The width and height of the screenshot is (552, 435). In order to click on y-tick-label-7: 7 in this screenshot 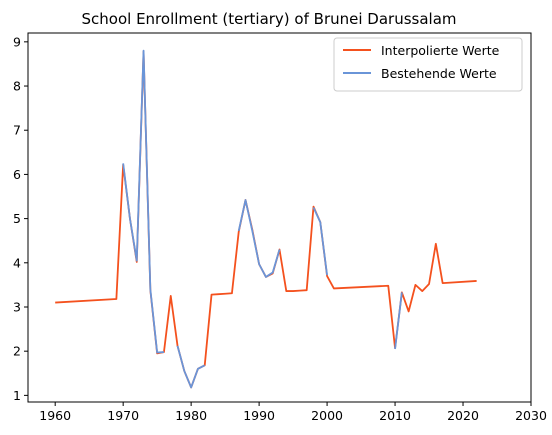, I will do `click(17, 130)`.